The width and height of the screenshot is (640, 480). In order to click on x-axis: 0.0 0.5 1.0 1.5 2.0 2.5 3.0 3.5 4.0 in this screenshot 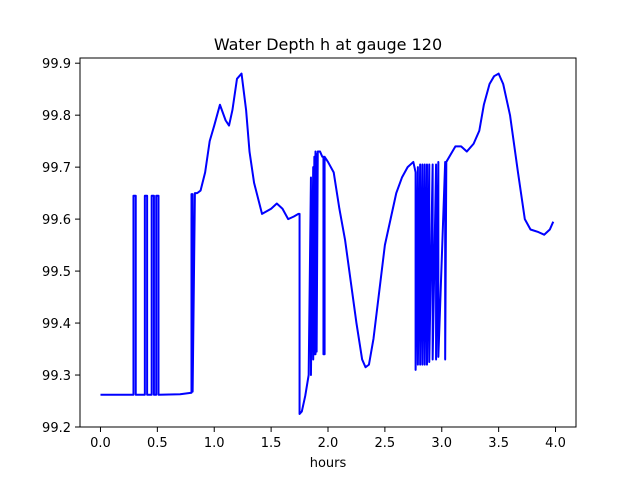, I will do `click(328, 439)`.